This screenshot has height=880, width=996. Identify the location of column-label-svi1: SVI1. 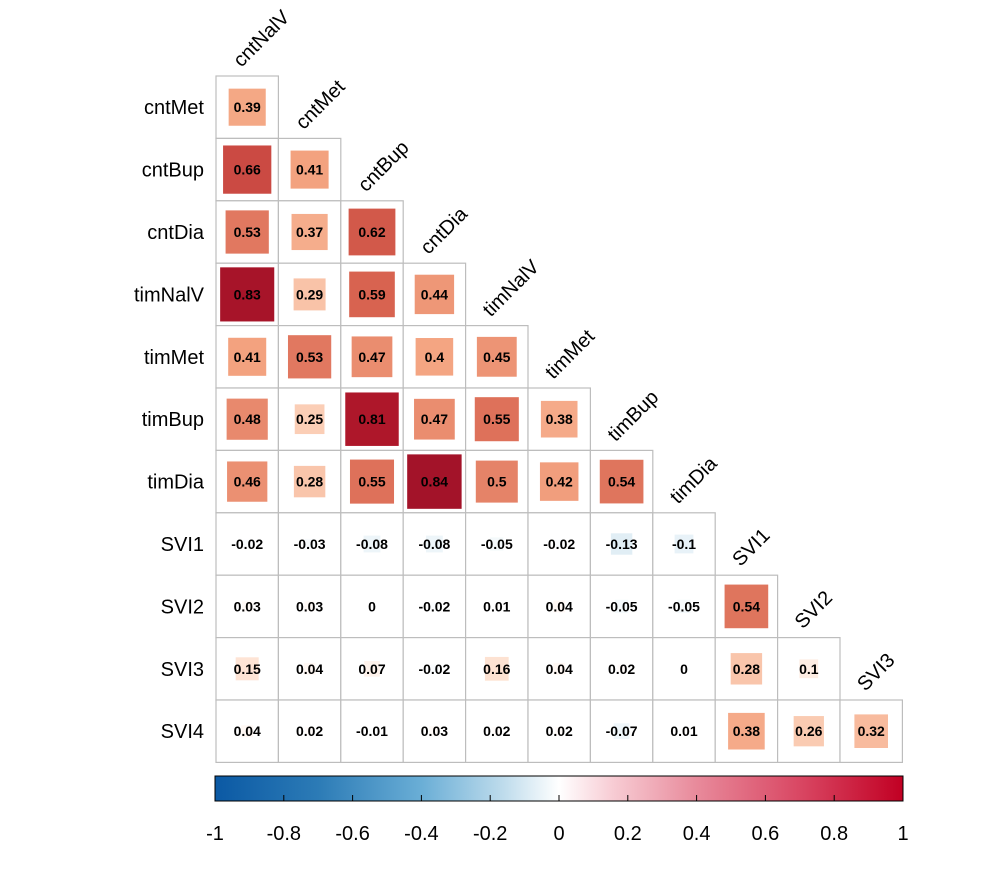
(751, 548).